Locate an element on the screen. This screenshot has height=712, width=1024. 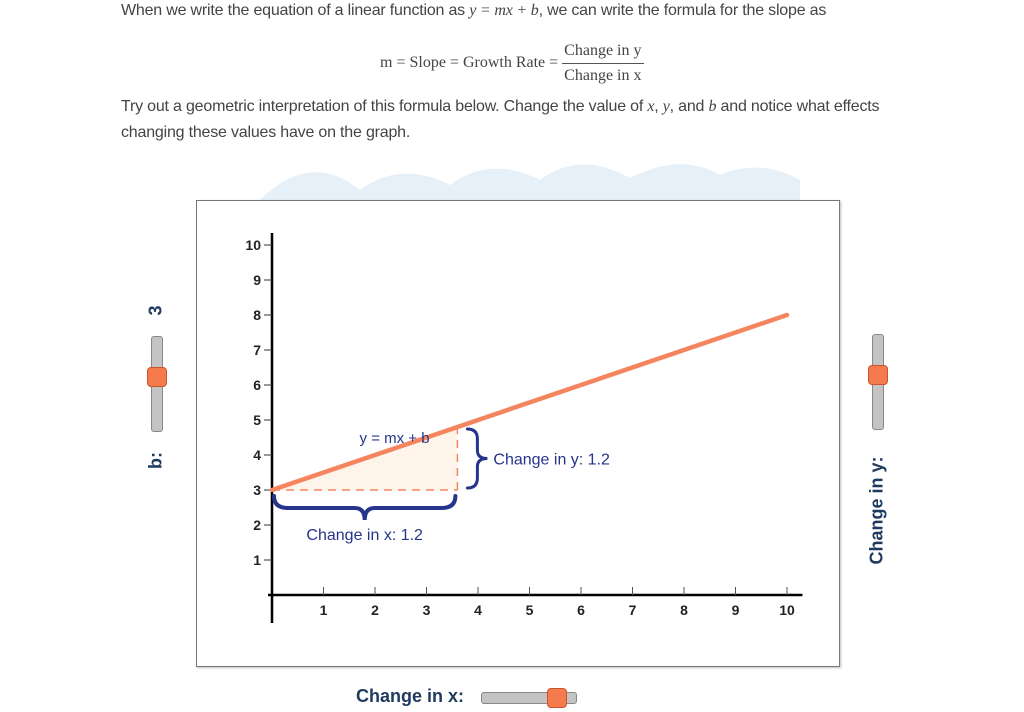
change-in-x-slider-track is located at coordinates (529, 698).